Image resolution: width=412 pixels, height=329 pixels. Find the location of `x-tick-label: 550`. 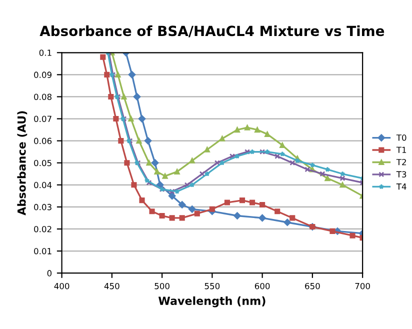

x-tick-label: 550 is located at coordinates (212, 286).